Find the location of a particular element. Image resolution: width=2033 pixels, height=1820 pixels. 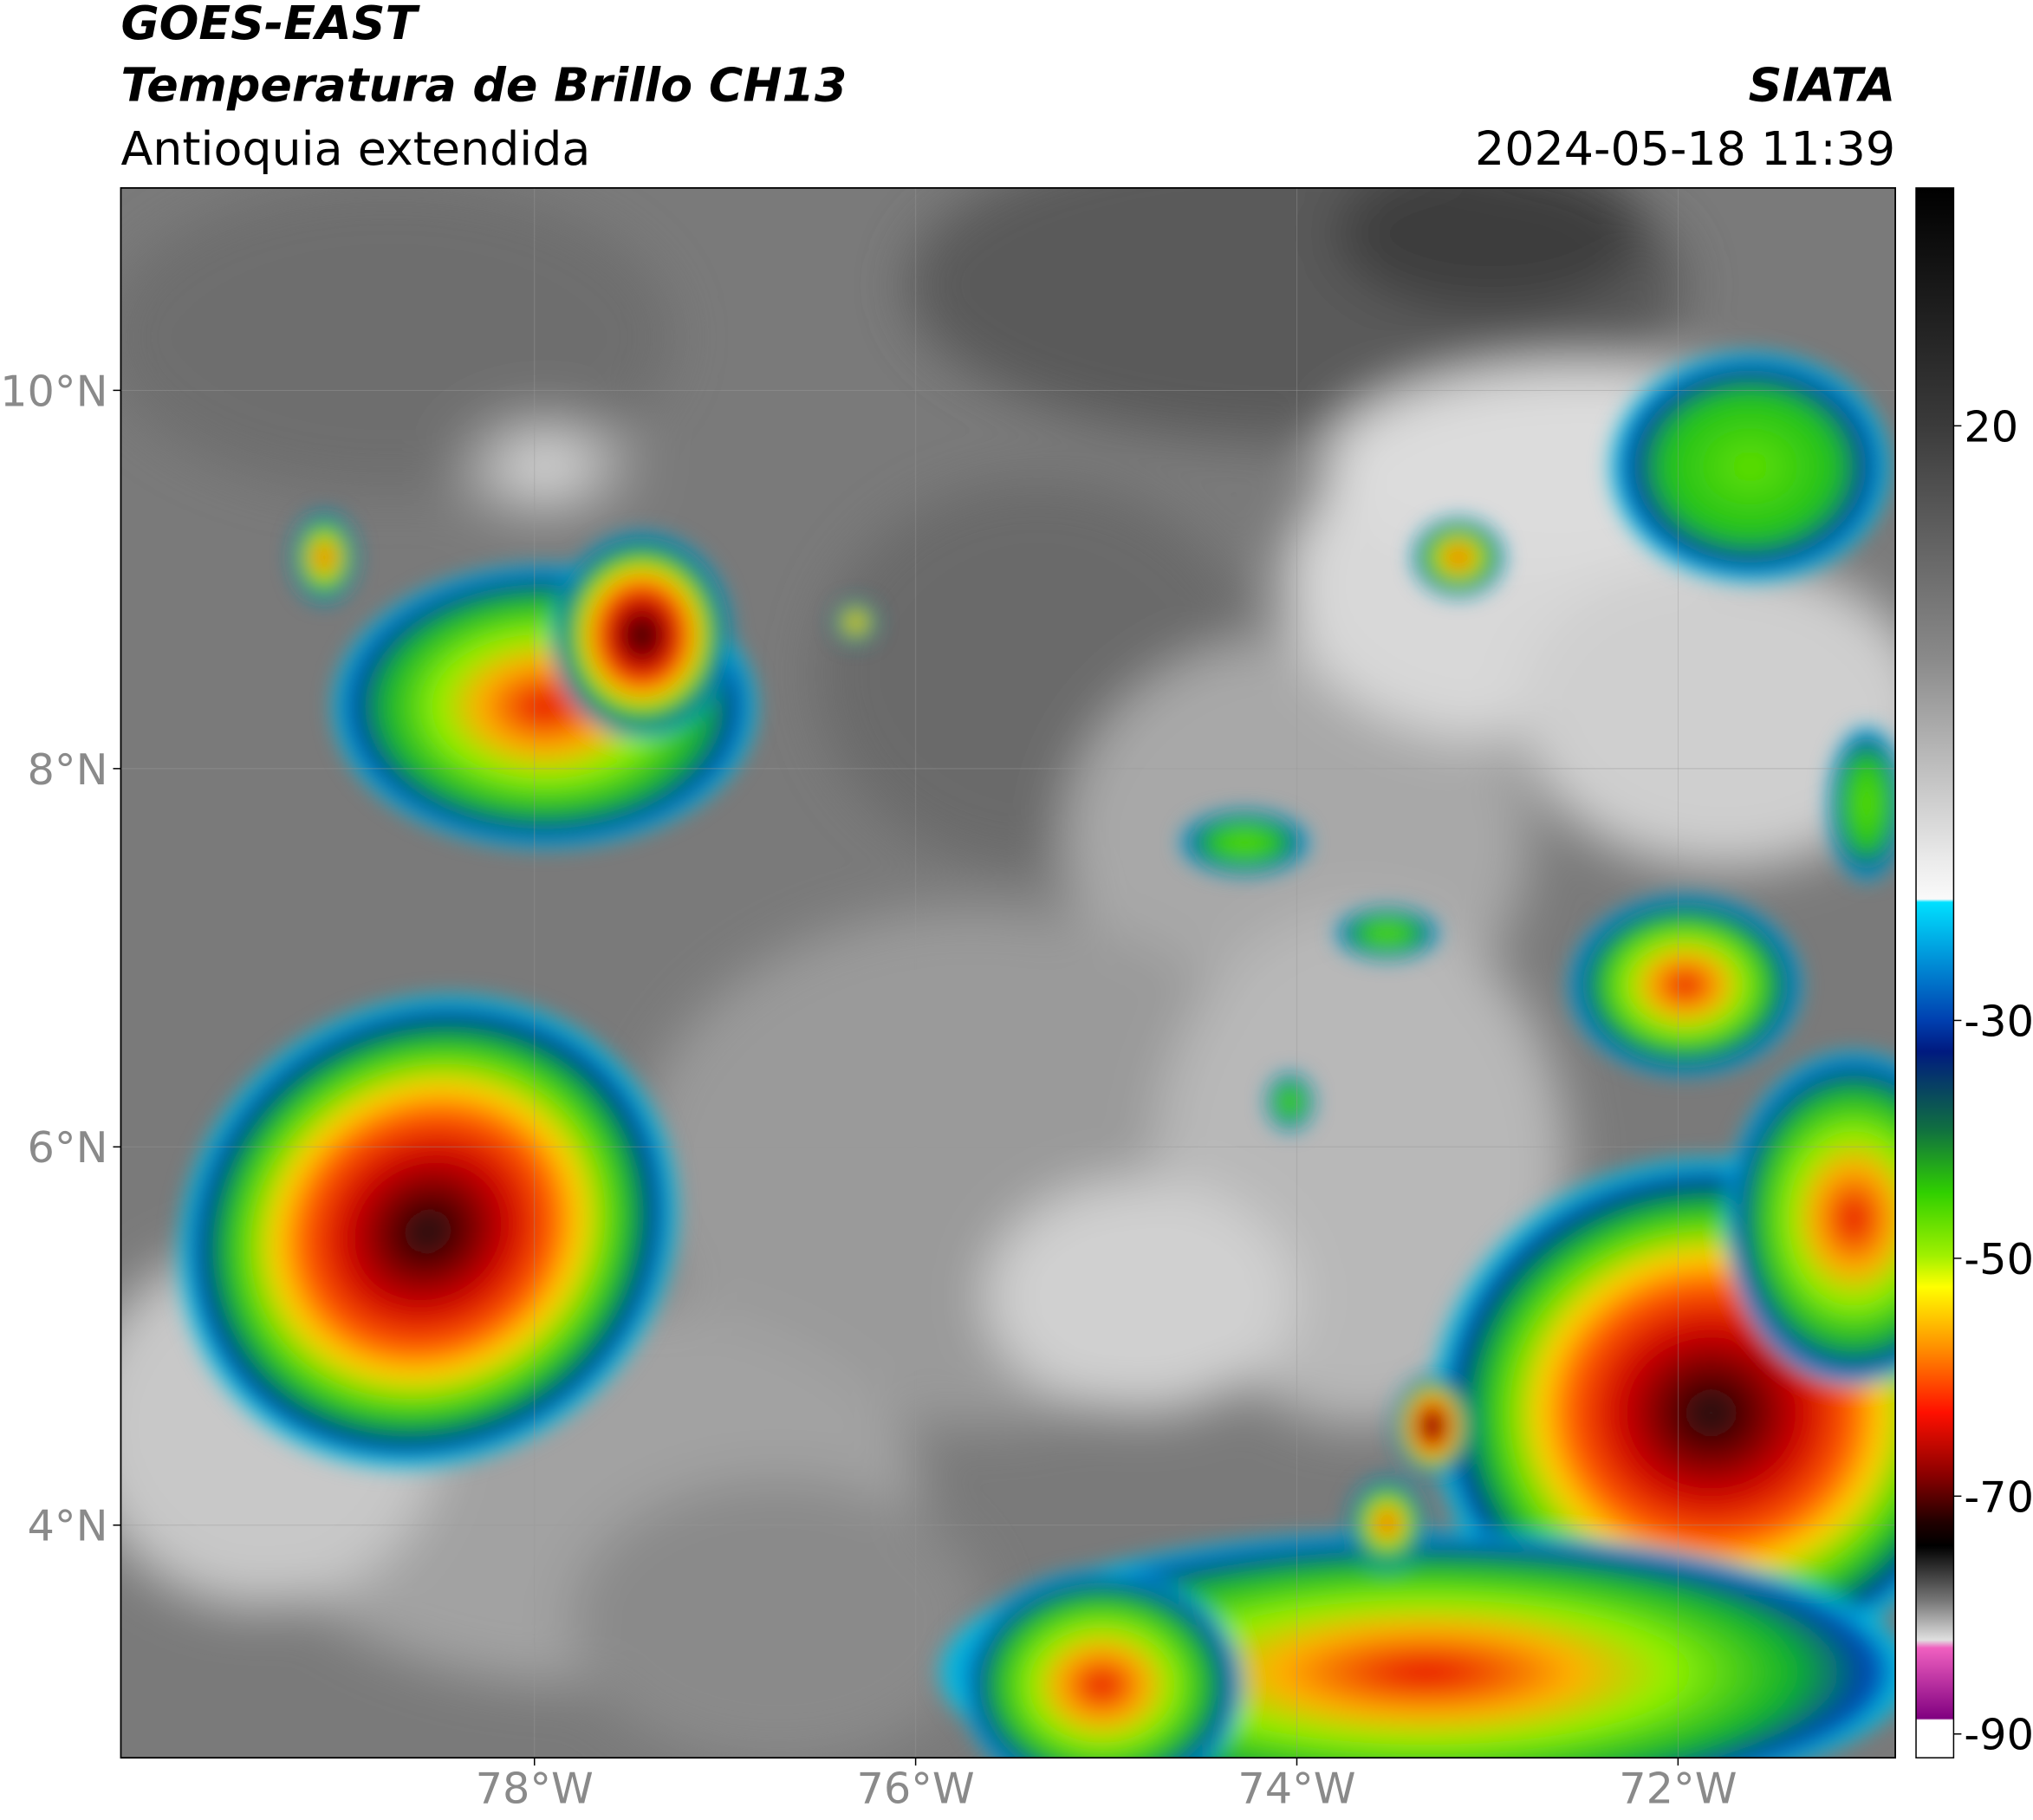

subtitle: Temperatura de Brillo CH13 is located at coordinates (483, 85).